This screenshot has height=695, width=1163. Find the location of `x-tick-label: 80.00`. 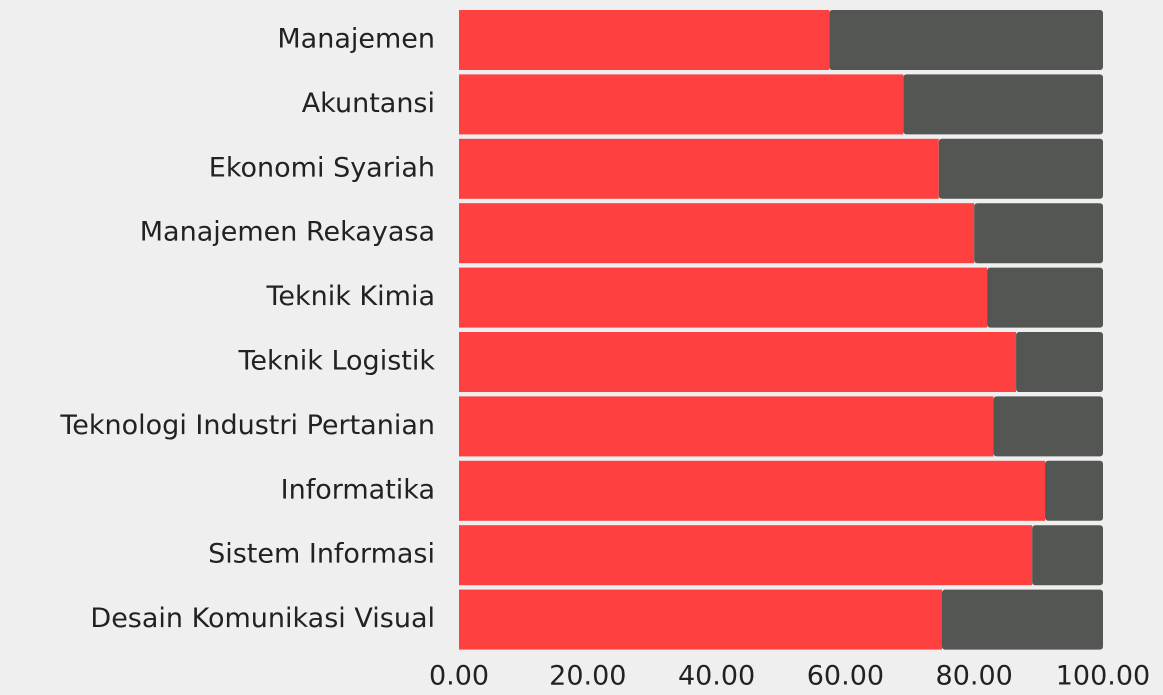

x-tick-label: 80.00 is located at coordinates (974, 676).